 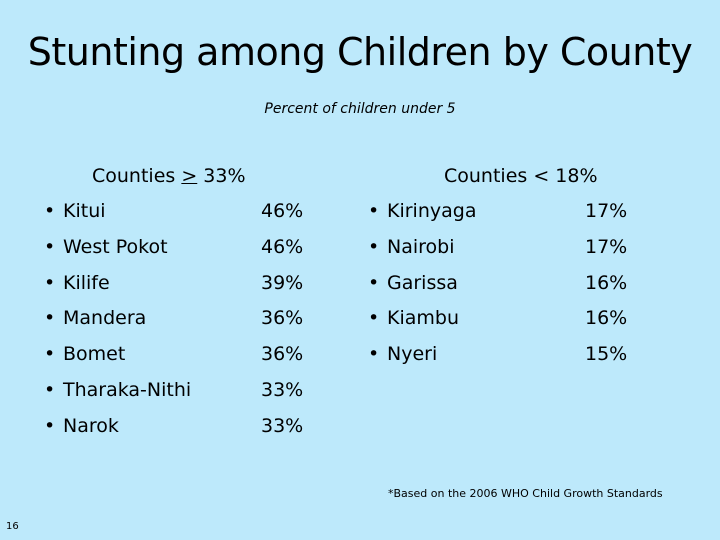 I want to click on list-item: • Nyeri 15%, so click(x=503, y=360).